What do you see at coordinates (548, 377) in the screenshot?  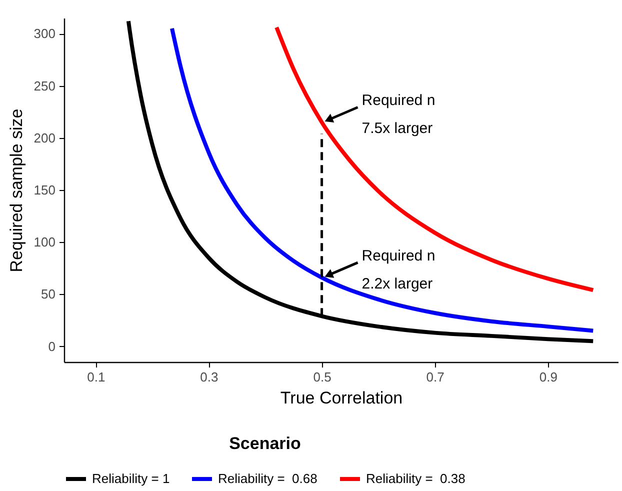 I see `x-tick-label: 0.9` at bounding box center [548, 377].